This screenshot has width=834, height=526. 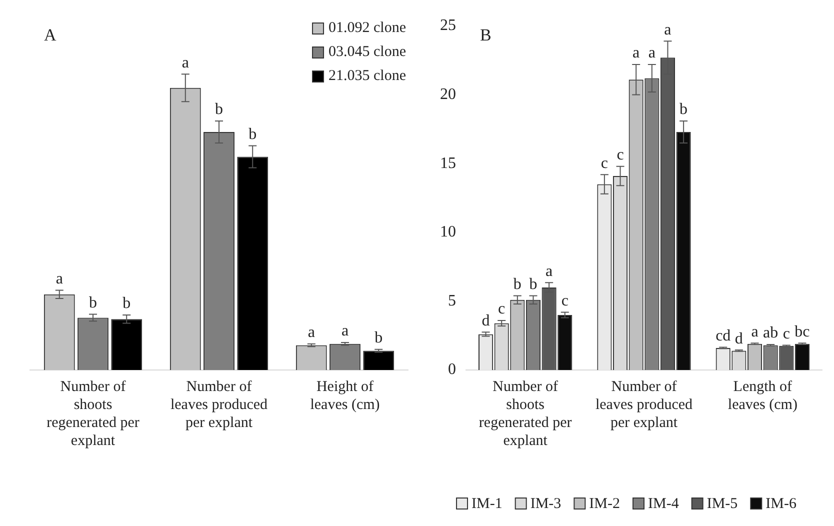 What do you see at coordinates (723, 336) in the screenshot?
I see `data-label: cd` at bounding box center [723, 336].